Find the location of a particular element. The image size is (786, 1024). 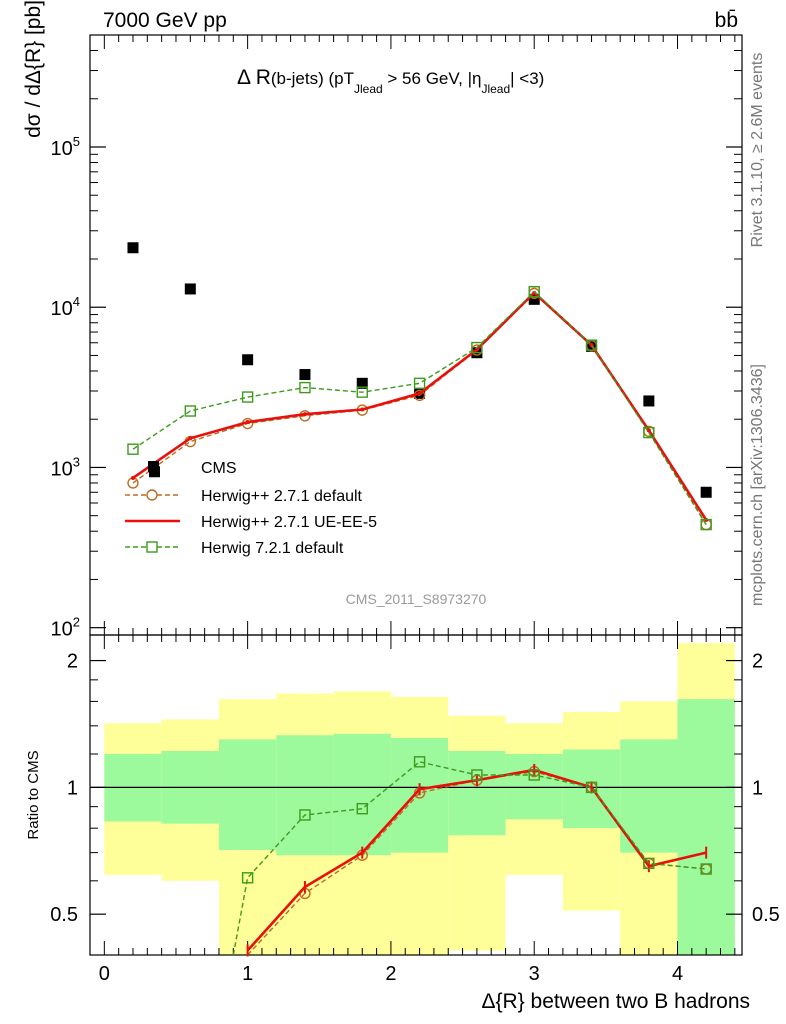

legend-label: Herwig++ 2.7.1 default is located at coordinates (282, 496).